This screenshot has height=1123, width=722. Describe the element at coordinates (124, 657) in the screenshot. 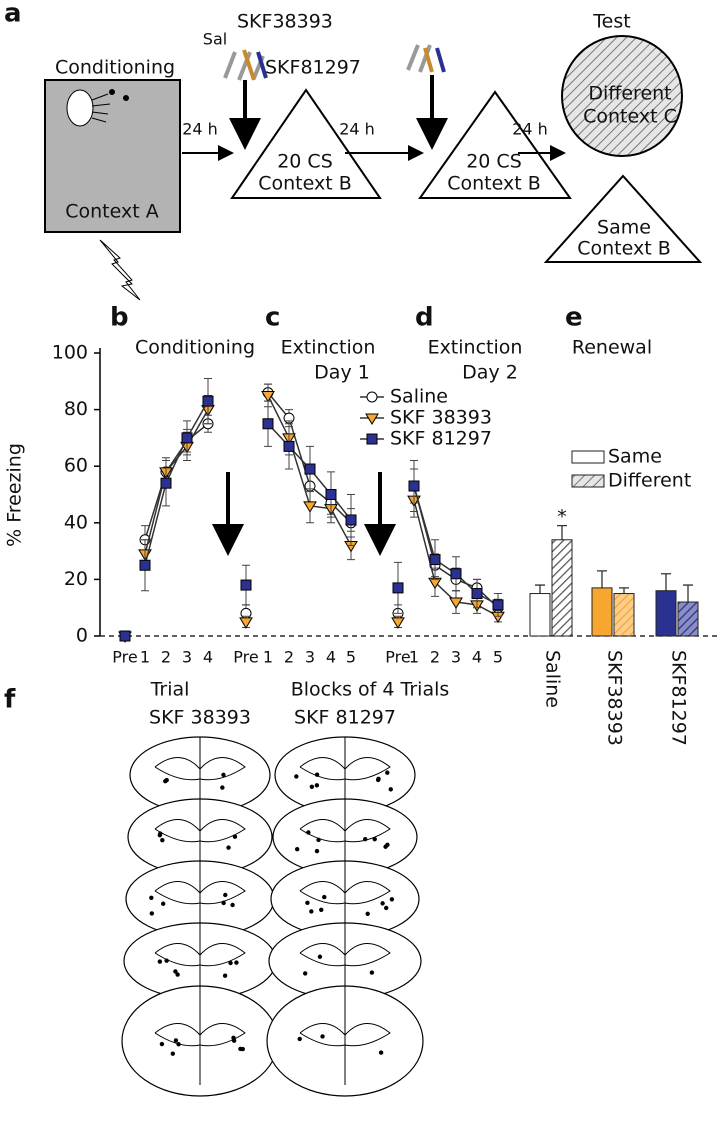

I see `x-tick-label: Pre` at that location.